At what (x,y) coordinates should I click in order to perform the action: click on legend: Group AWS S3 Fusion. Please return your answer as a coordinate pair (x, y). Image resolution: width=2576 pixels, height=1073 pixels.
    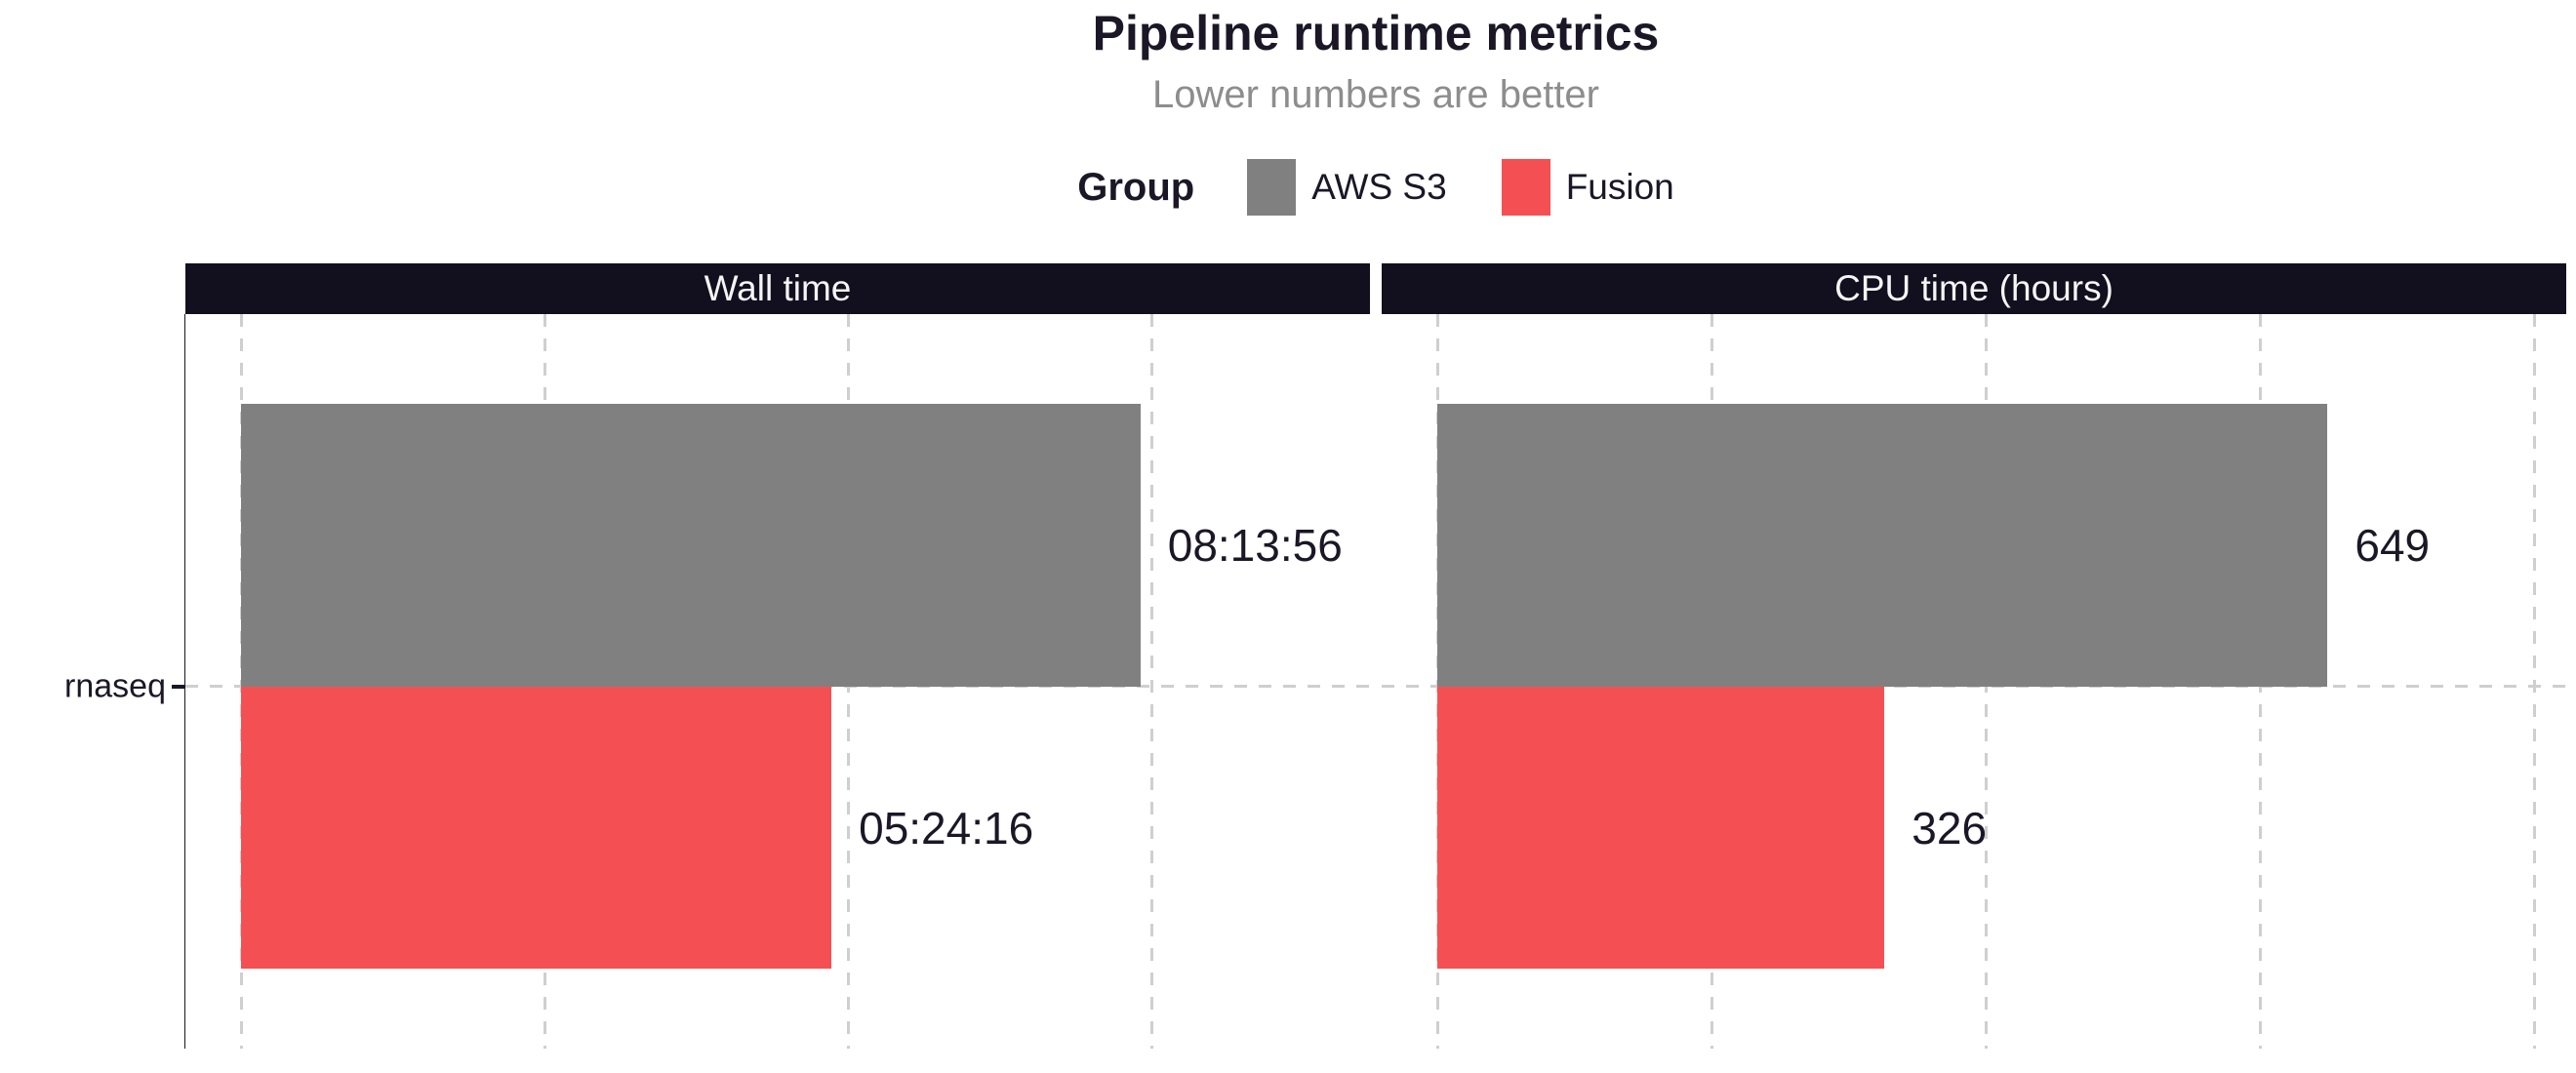
    Looking at the image, I should click on (1375, 187).